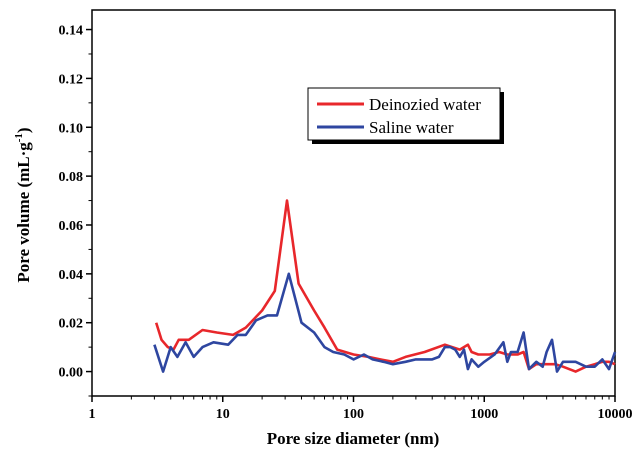  Describe the element at coordinates (411, 127) in the screenshot. I see `legend-label-saline-water: Saline water` at that location.